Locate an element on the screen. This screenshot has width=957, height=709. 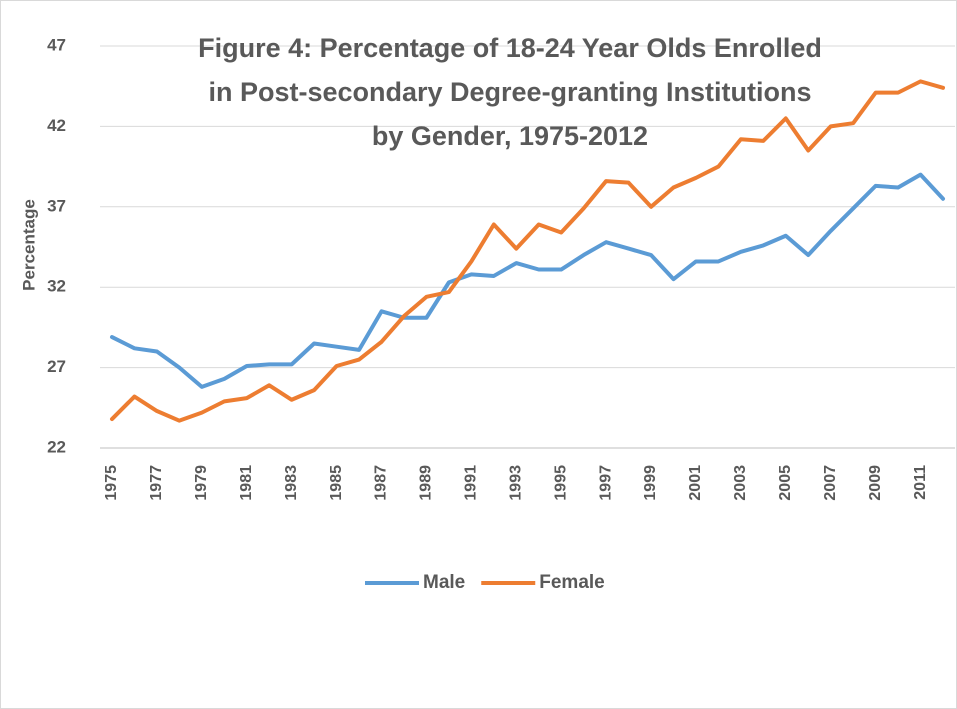
y-tick-label: 47 is located at coordinates (56, 44).